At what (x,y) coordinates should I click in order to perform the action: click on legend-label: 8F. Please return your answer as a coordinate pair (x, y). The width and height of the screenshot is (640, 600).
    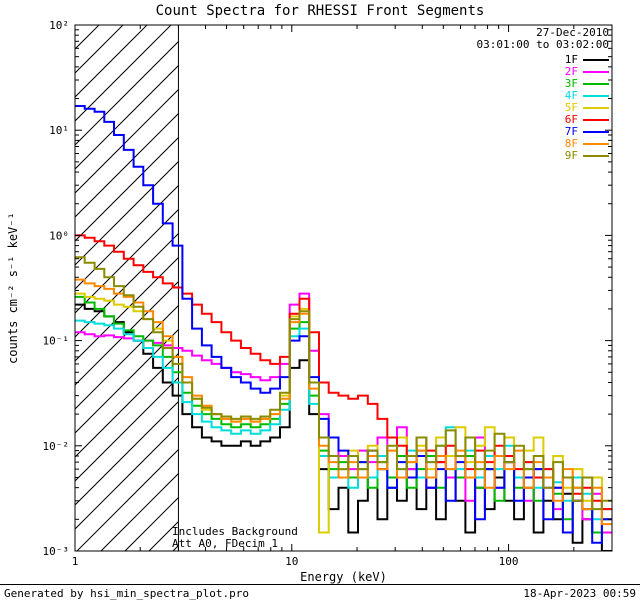
    Looking at the image, I should click on (571, 143).